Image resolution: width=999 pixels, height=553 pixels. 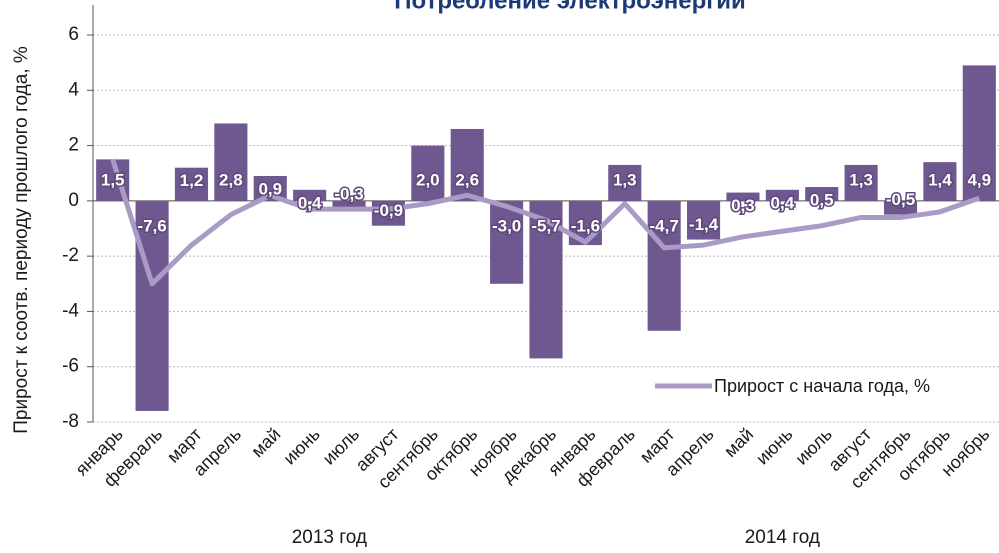 What do you see at coordinates (782, 537) in the screenshot?
I see `group-label: 2014 год` at bounding box center [782, 537].